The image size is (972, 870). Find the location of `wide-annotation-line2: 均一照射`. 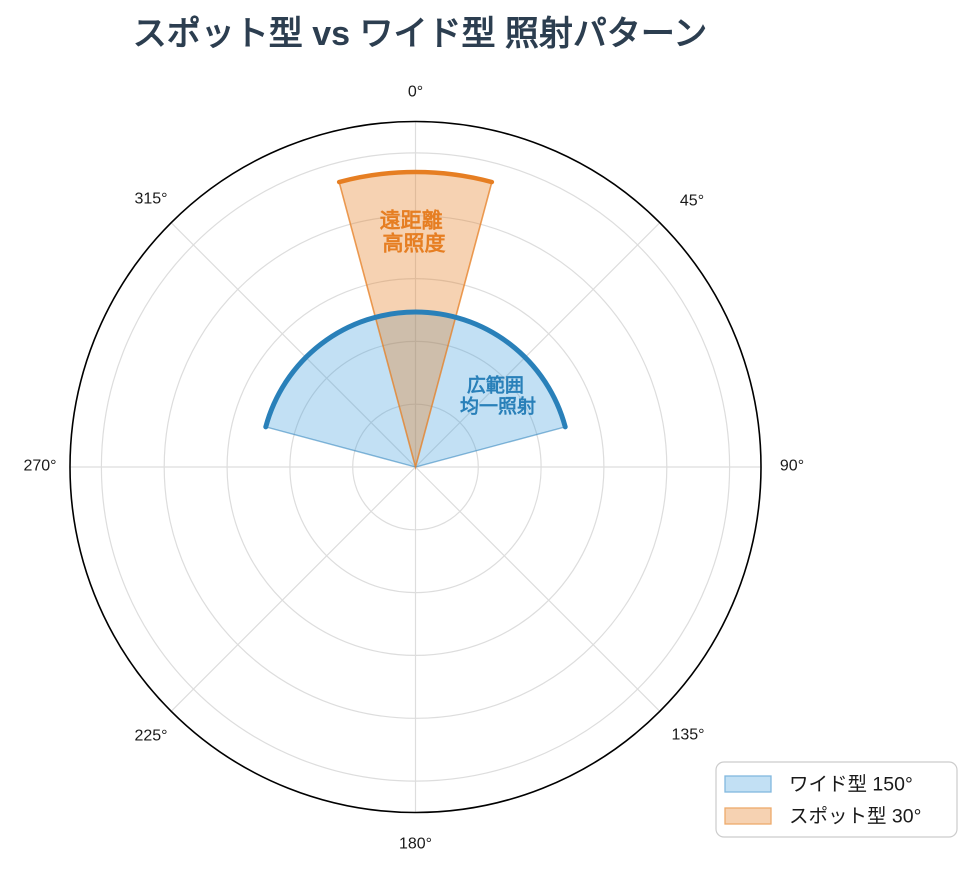

wide-annotation-line2: 均一照射 is located at coordinates (498, 406).